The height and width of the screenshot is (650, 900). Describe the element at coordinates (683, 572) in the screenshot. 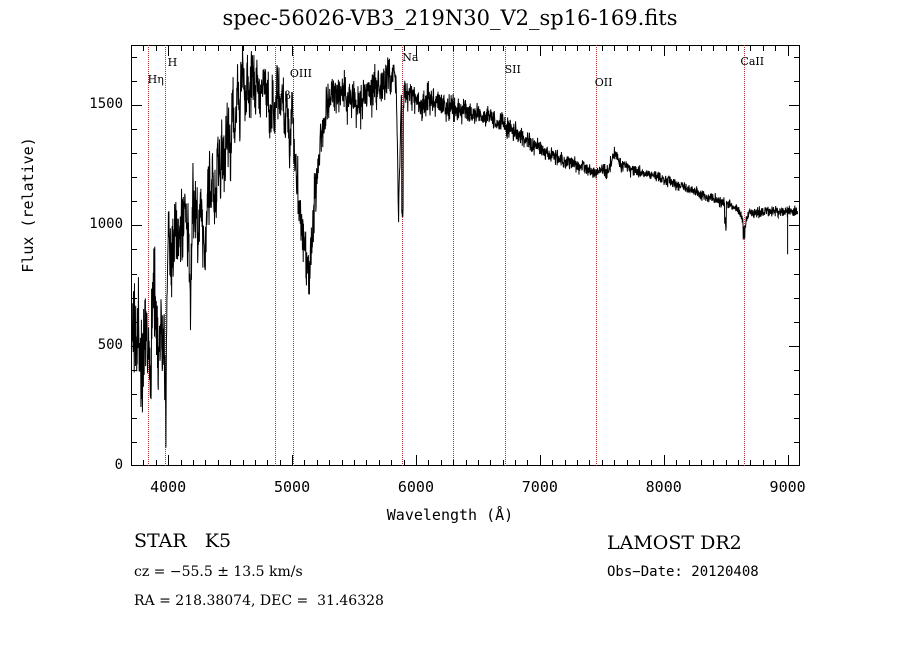

I see `observation-date-text: Obs−Date: 20120408` at that location.